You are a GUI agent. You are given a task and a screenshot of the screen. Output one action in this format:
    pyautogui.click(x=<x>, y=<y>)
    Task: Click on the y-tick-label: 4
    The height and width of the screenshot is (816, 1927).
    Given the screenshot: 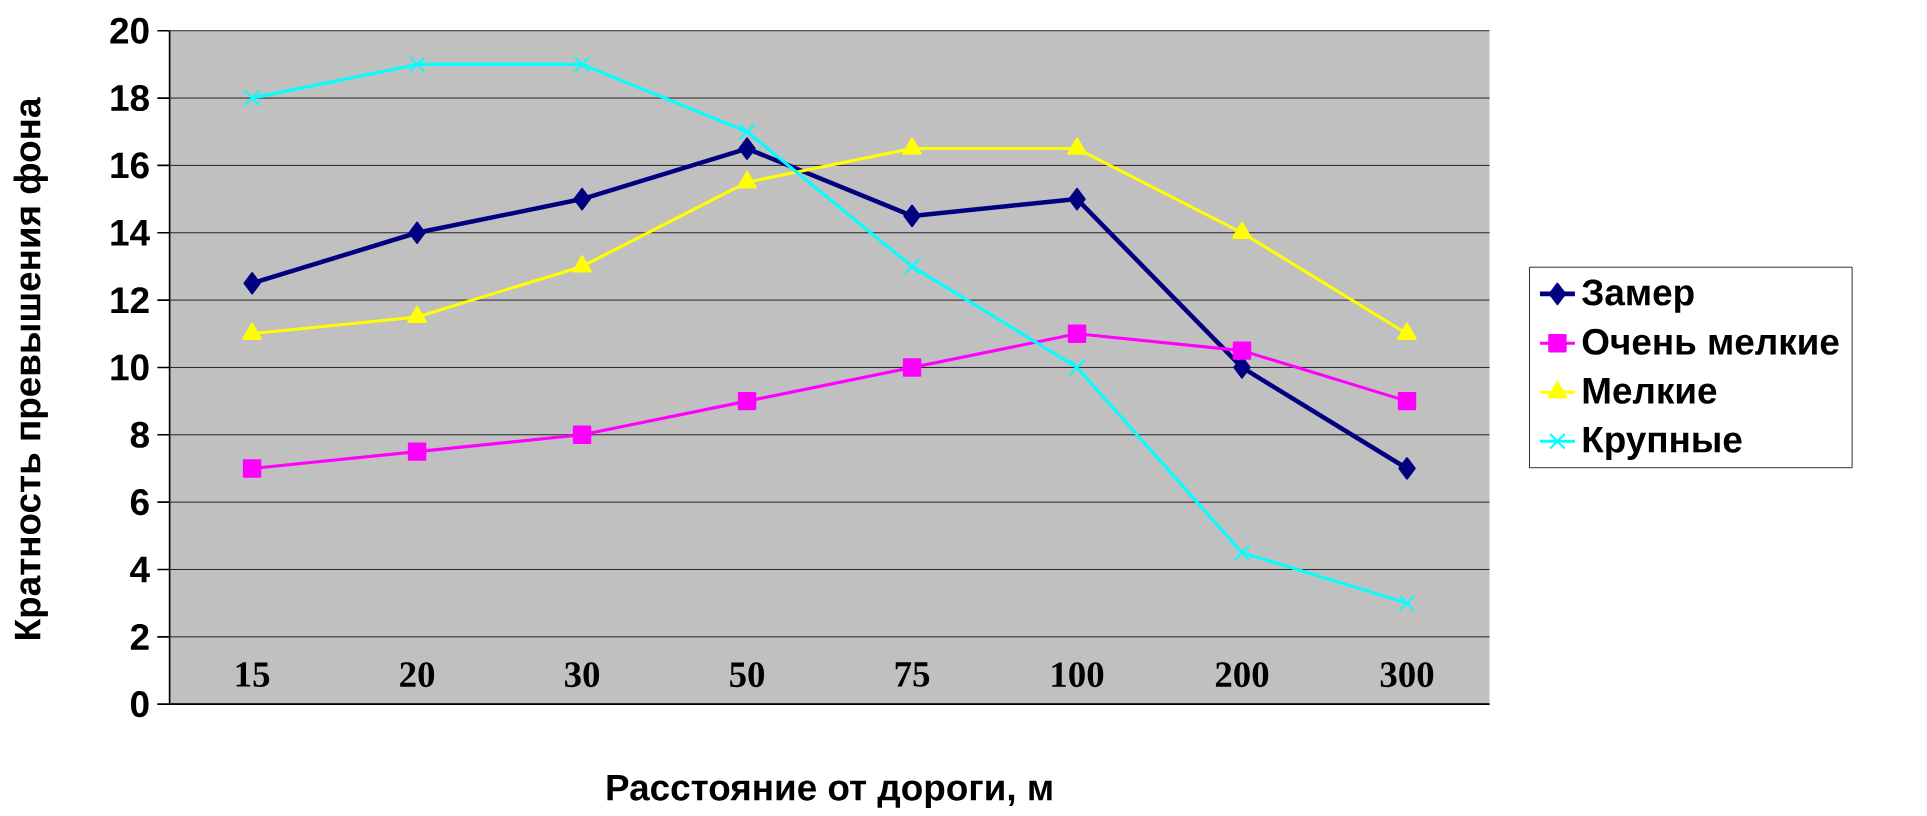 What is the action you would take?
    pyautogui.click(x=140, y=569)
    